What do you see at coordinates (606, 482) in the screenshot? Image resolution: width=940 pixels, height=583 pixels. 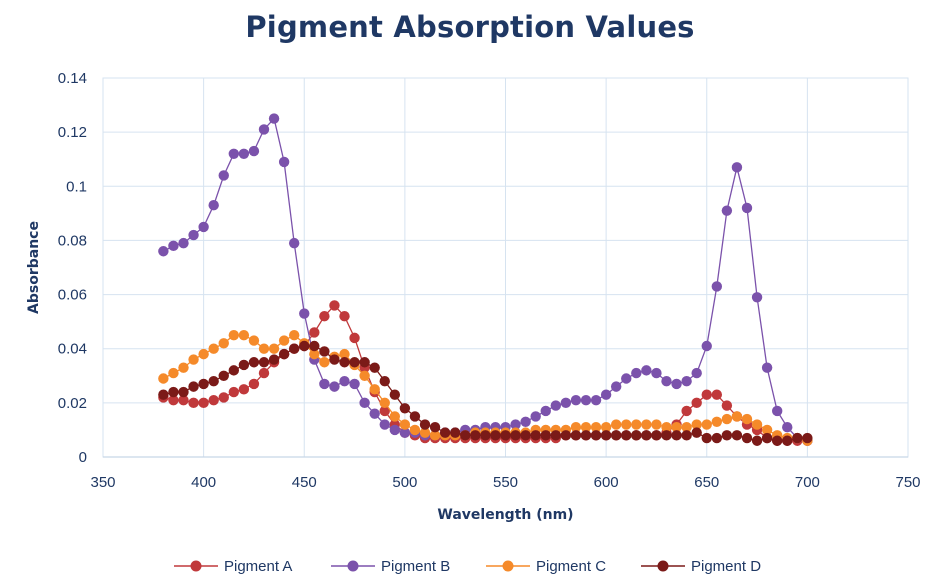 I see `x-tick-label: 600` at bounding box center [606, 482].